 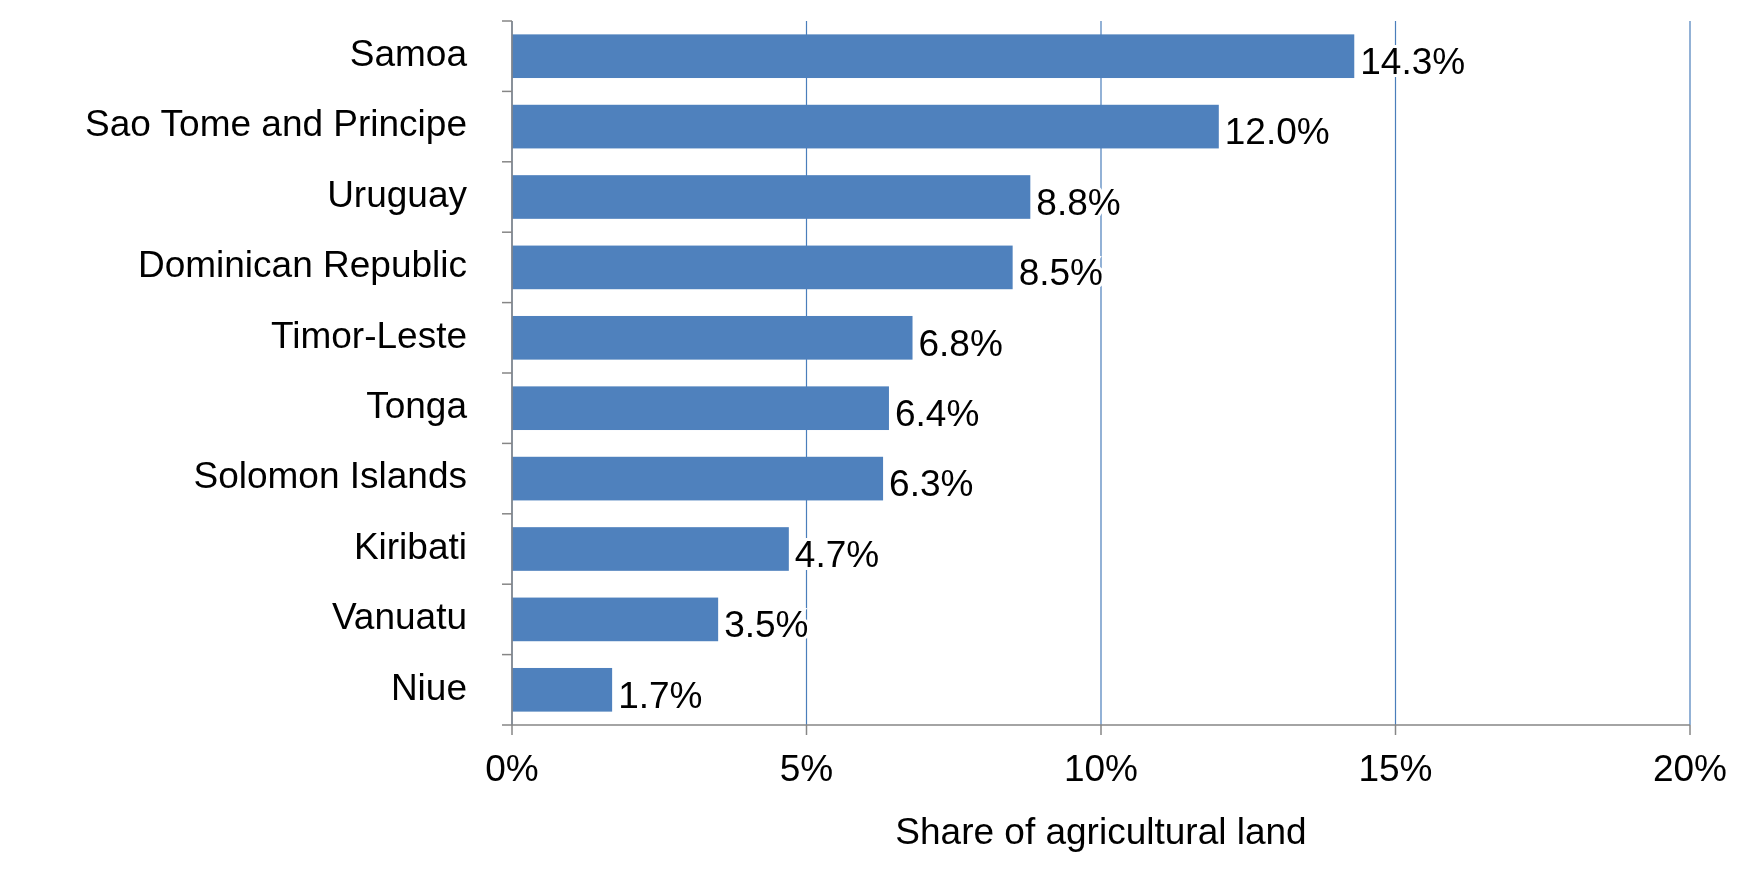 What do you see at coordinates (937, 413) in the screenshot?
I see `data-label: 6.4%` at bounding box center [937, 413].